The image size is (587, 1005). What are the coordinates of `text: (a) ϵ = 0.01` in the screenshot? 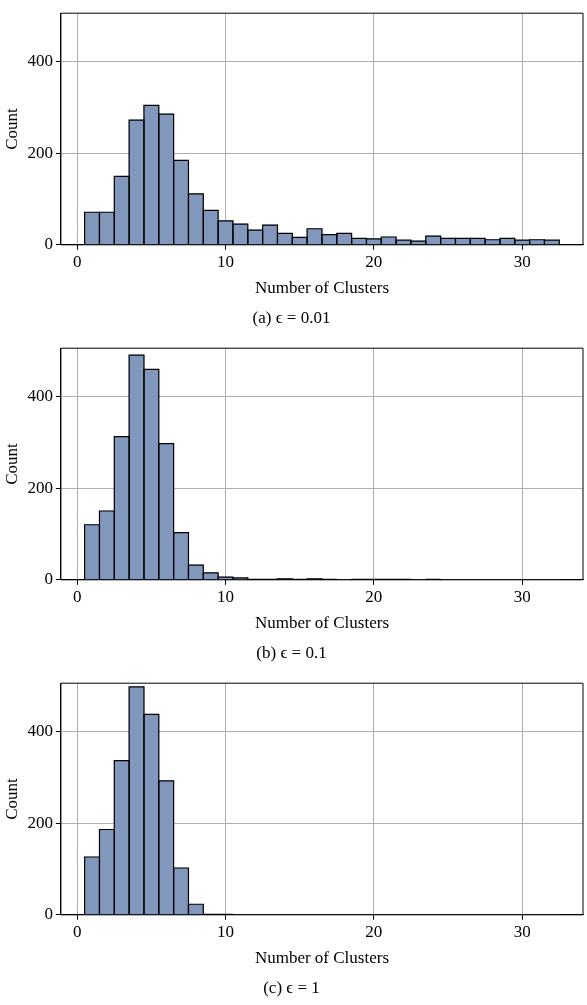 It's located at (291, 318).